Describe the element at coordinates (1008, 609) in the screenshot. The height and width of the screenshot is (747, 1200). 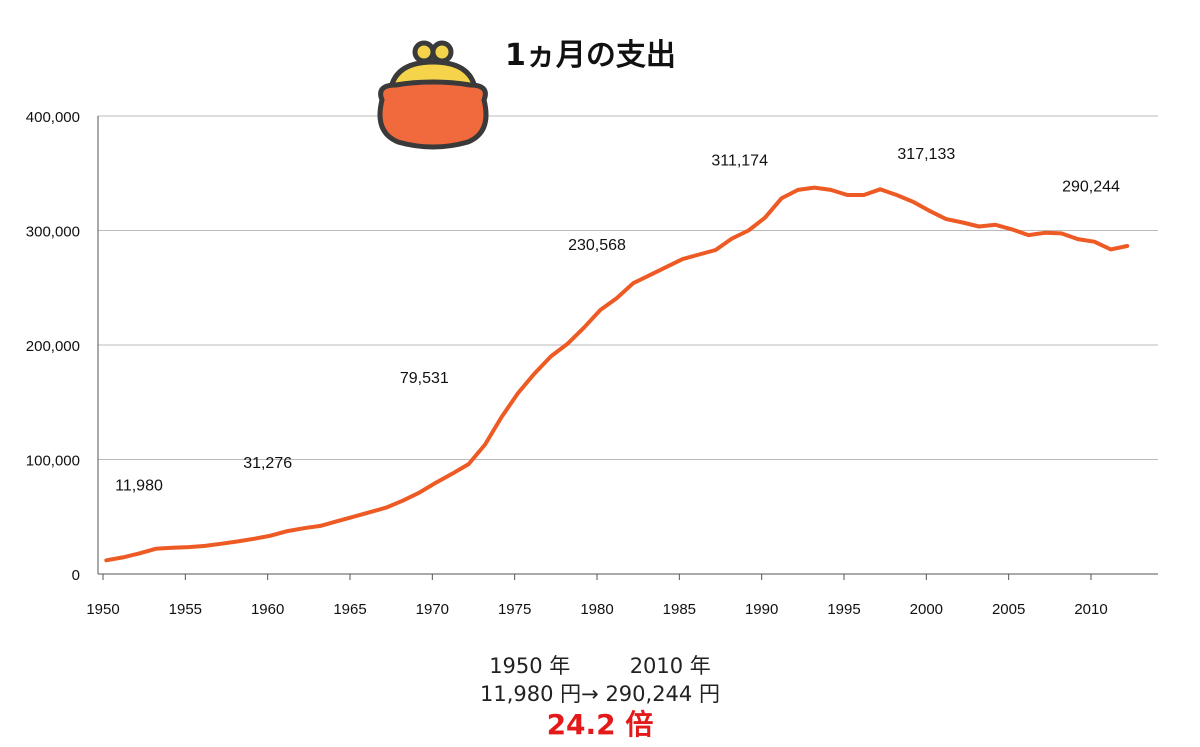
I see `x-tick-label: 2005` at that location.